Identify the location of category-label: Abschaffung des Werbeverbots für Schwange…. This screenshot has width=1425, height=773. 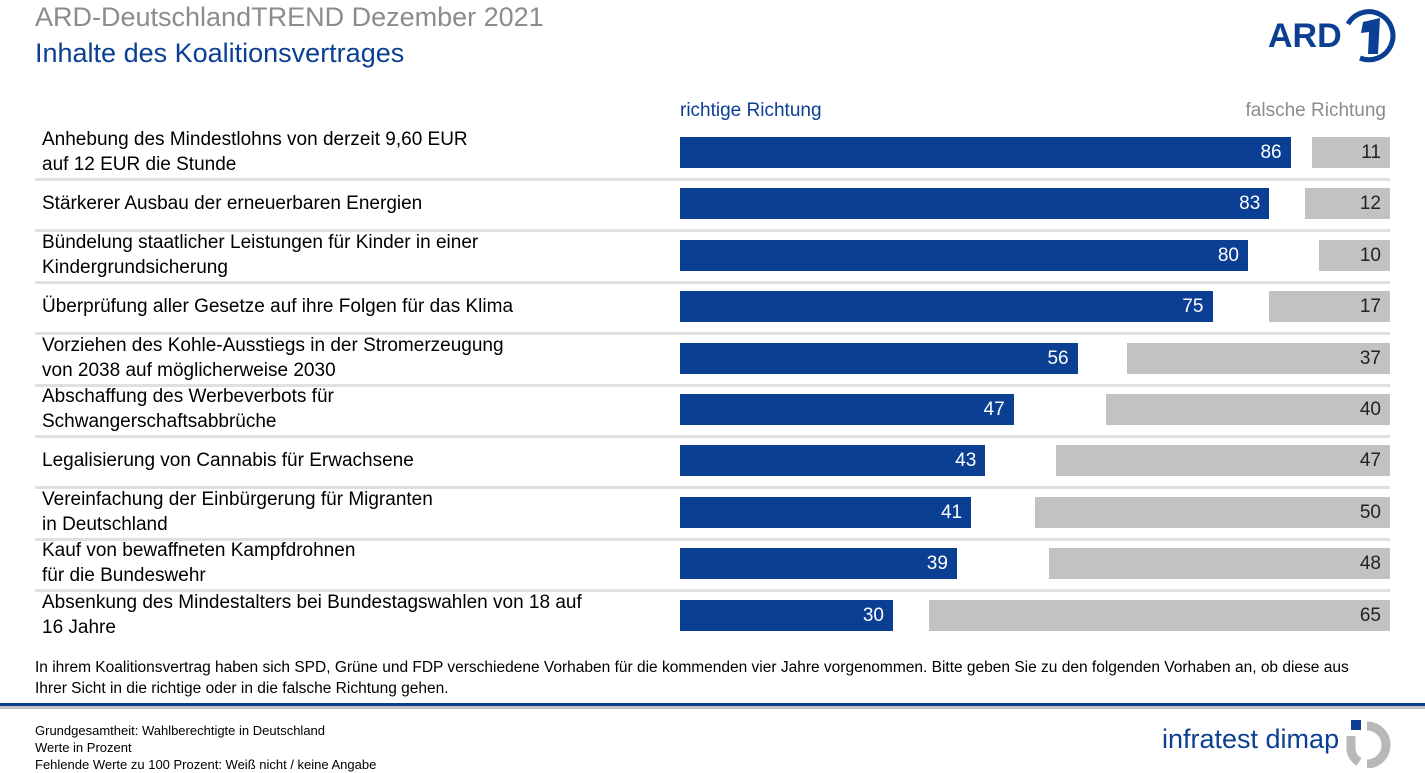
(352, 409).